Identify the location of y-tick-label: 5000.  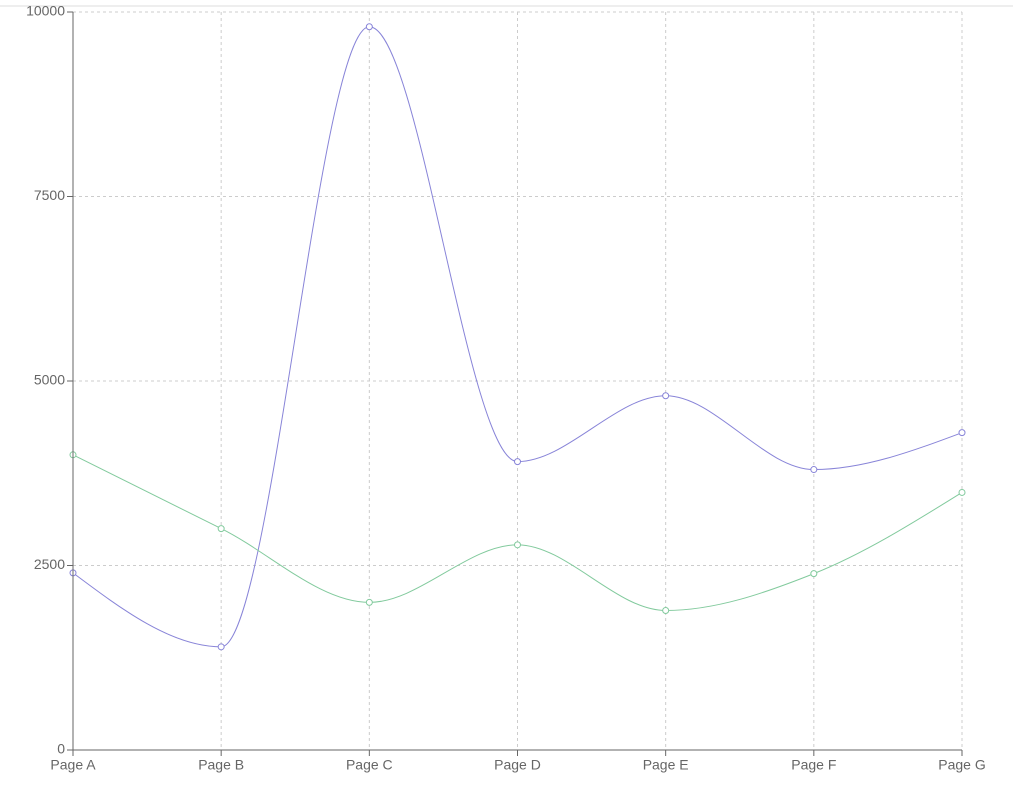
(49, 380).